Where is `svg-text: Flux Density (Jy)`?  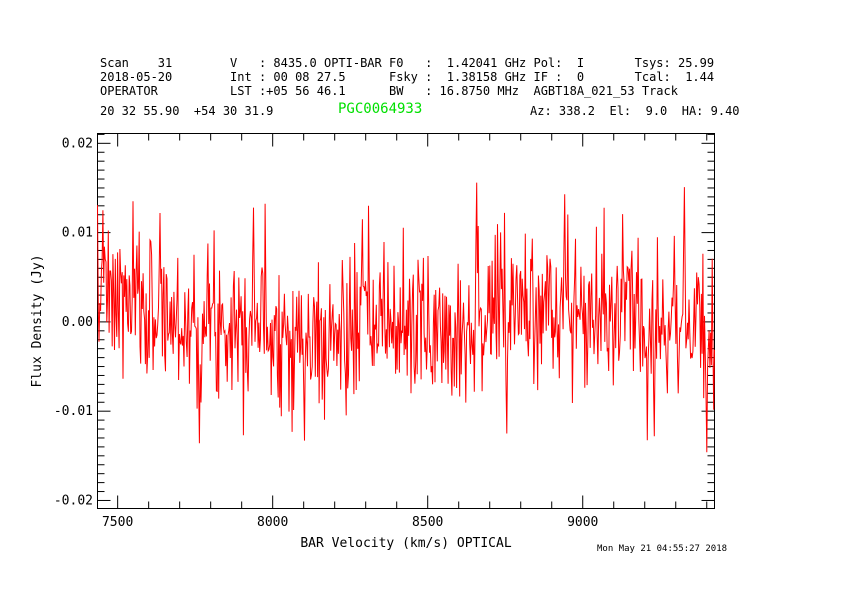 svg-text: Flux Density (Jy) is located at coordinates (37, 320).